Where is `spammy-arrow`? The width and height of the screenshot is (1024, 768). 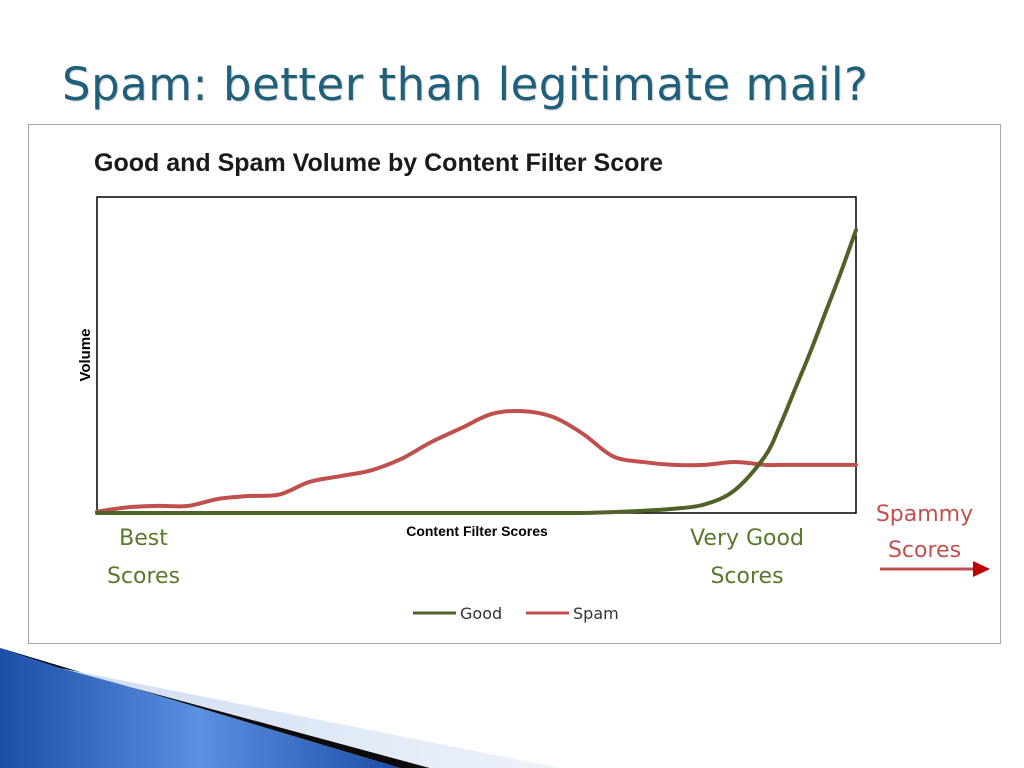
spammy-arrow is located at coordinates (935, 569).